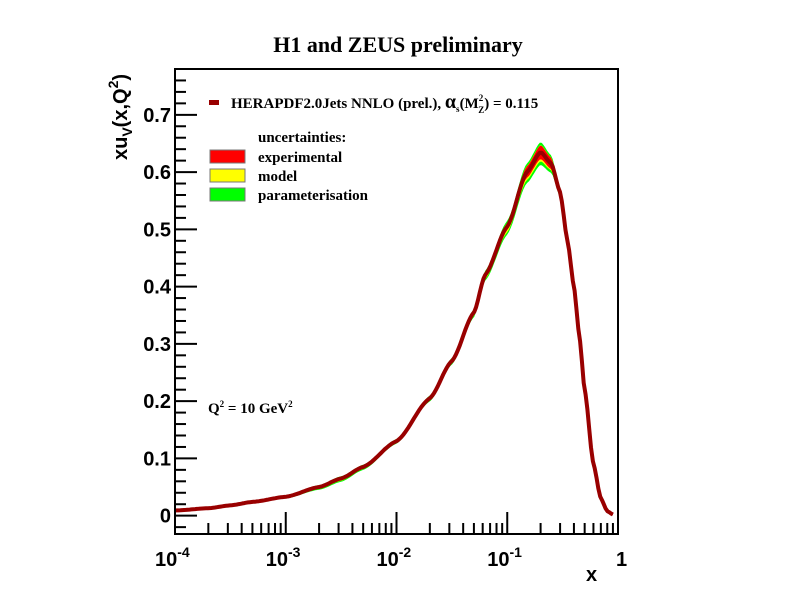 The height and width of the screenshot is (595, 794). Describe the element at coordinates (504, 557) in the screenshot. I see `x-tick-label: 10⁻¹` at that location.